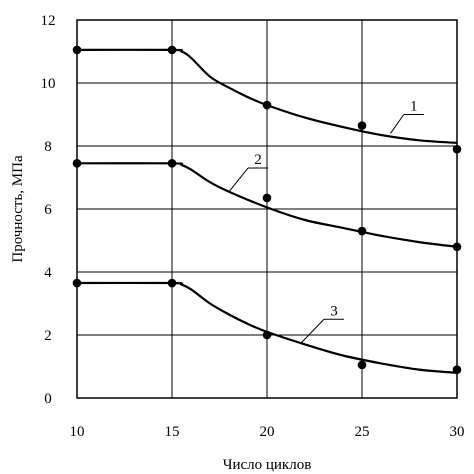 The image size is (474, 474). What do you see at coordinates (172, 432) in the screenshot?
I see `x-tick-label: 15` at bounding box center [172, 432].